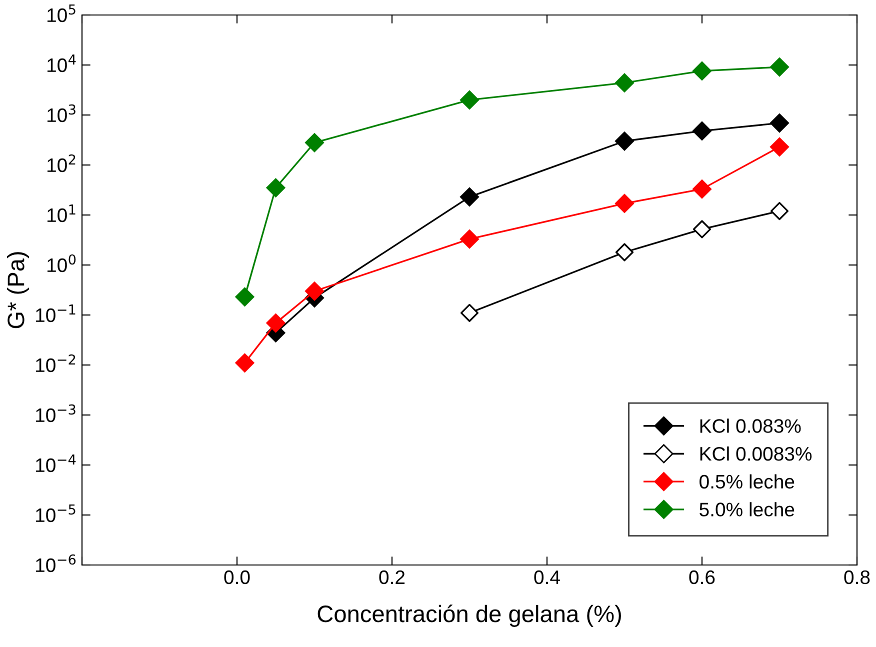  What do you see at coordinates (747, 481) in the screenshot?
I see `legend-label: 0.5% leche` at bounding box center [747, 481].